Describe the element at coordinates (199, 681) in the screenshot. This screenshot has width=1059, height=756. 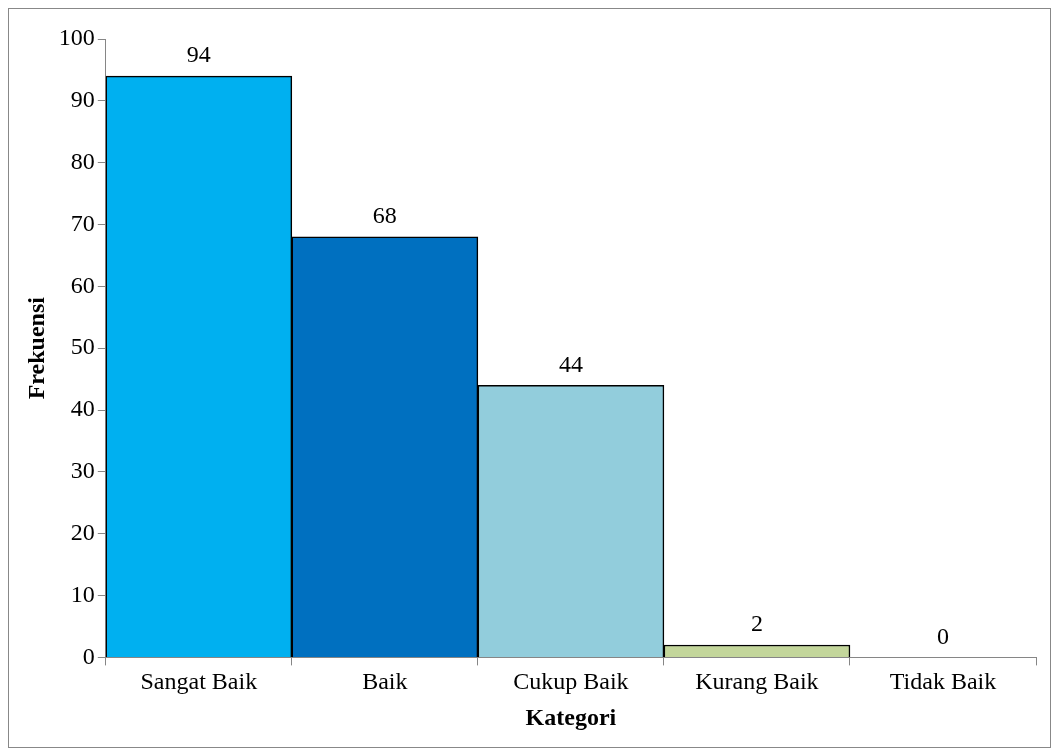
I see `x-tick-label: Sangat Baik` at that location.